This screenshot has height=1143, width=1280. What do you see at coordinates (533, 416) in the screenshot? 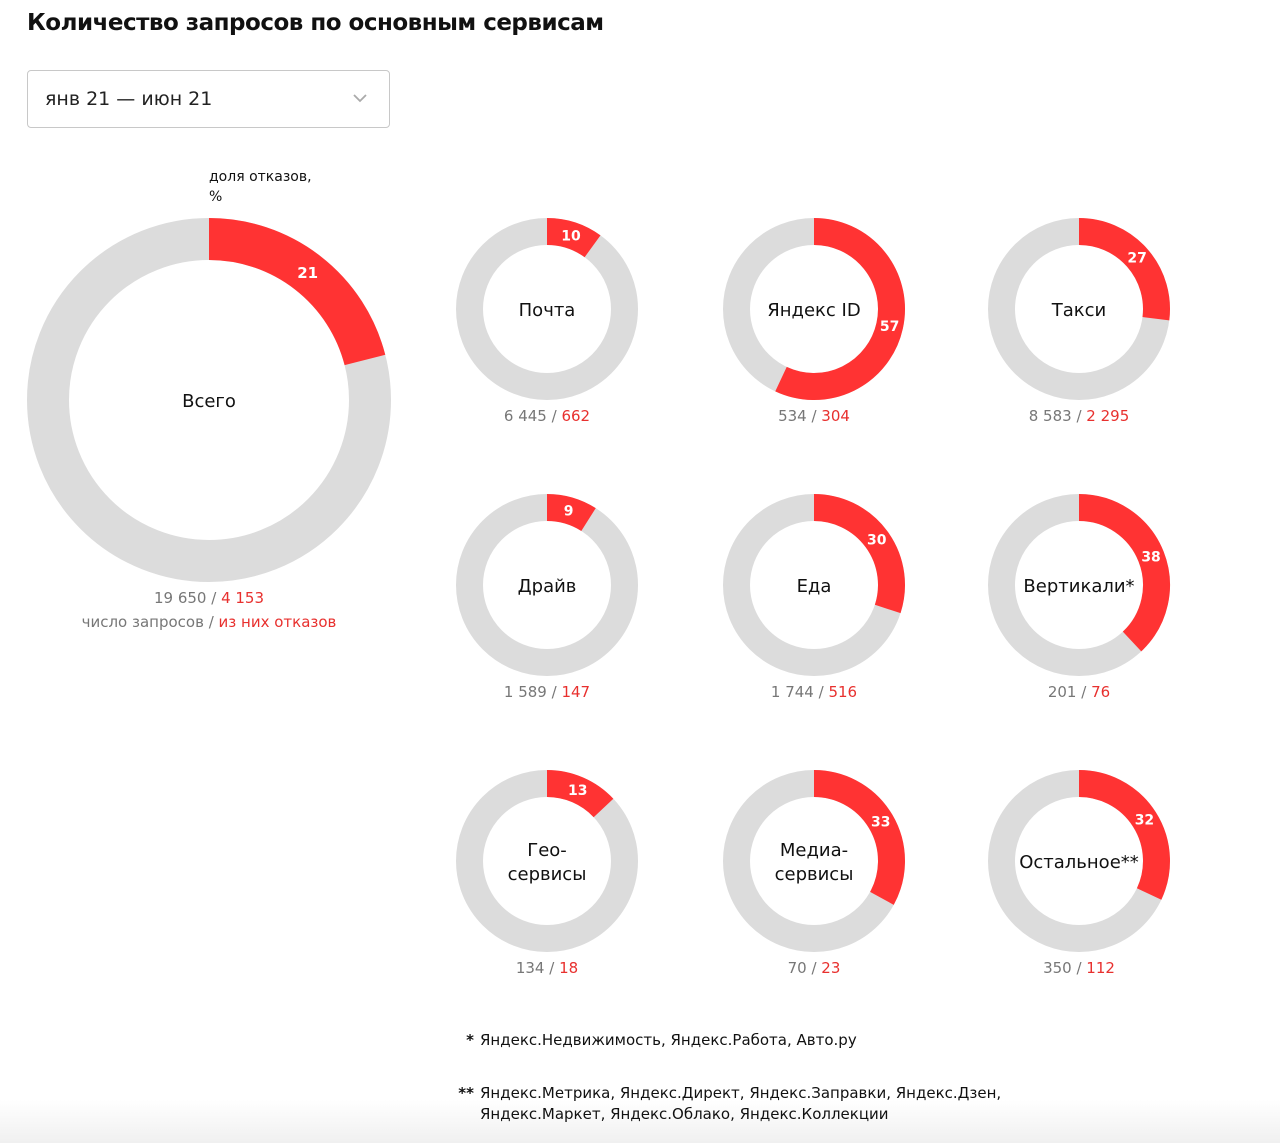
I see `requests-count: 6 445 /` at bounding box center [533, 416].